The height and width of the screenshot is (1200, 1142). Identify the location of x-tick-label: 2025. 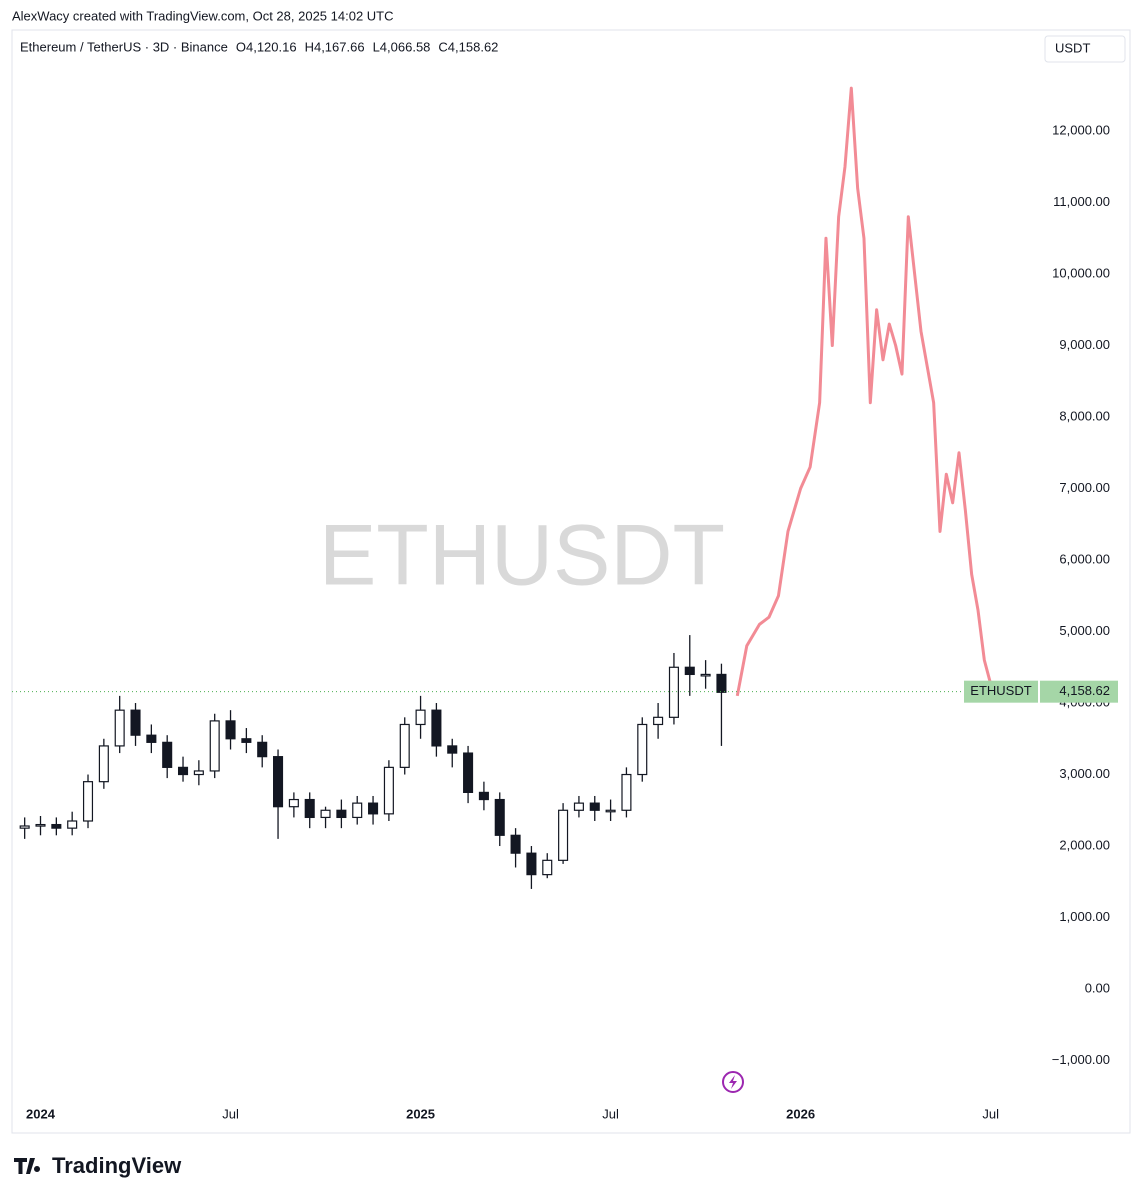
(420, 1113).